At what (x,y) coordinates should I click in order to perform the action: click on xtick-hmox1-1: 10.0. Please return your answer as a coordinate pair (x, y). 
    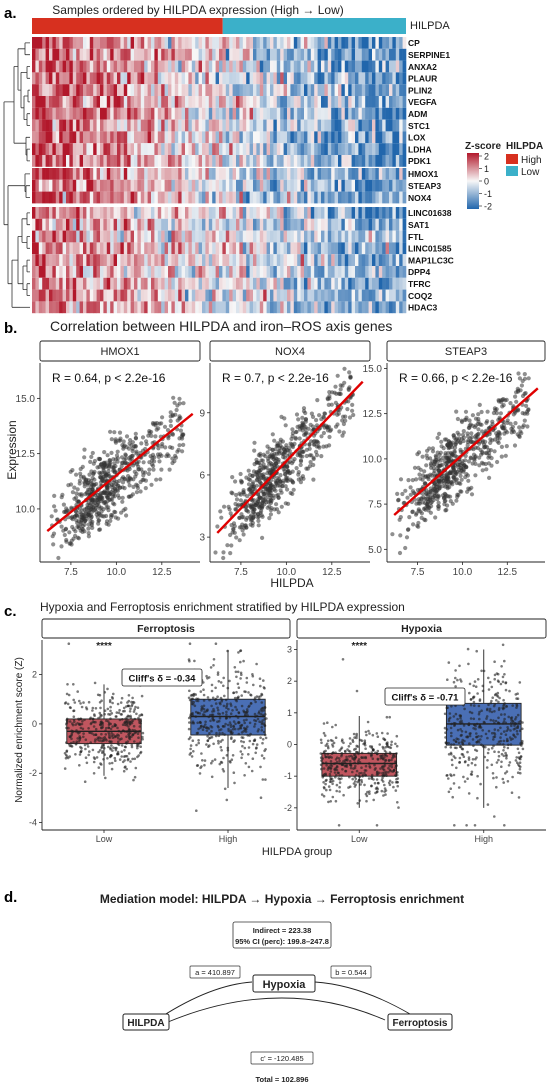
    Looking at the image, I should click on (117, 572).